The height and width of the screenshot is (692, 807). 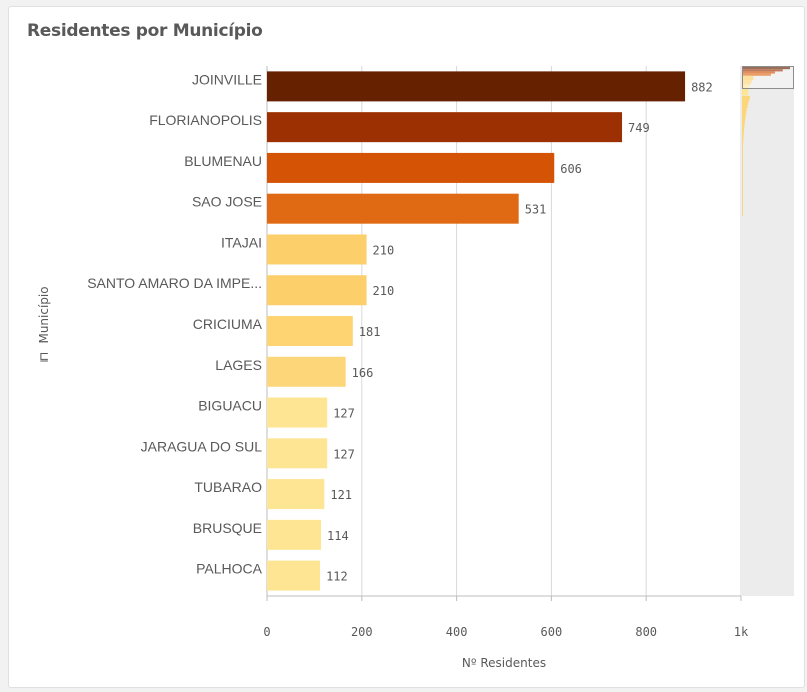 I want to click on value-label: 531, so click(x=536, y=210).